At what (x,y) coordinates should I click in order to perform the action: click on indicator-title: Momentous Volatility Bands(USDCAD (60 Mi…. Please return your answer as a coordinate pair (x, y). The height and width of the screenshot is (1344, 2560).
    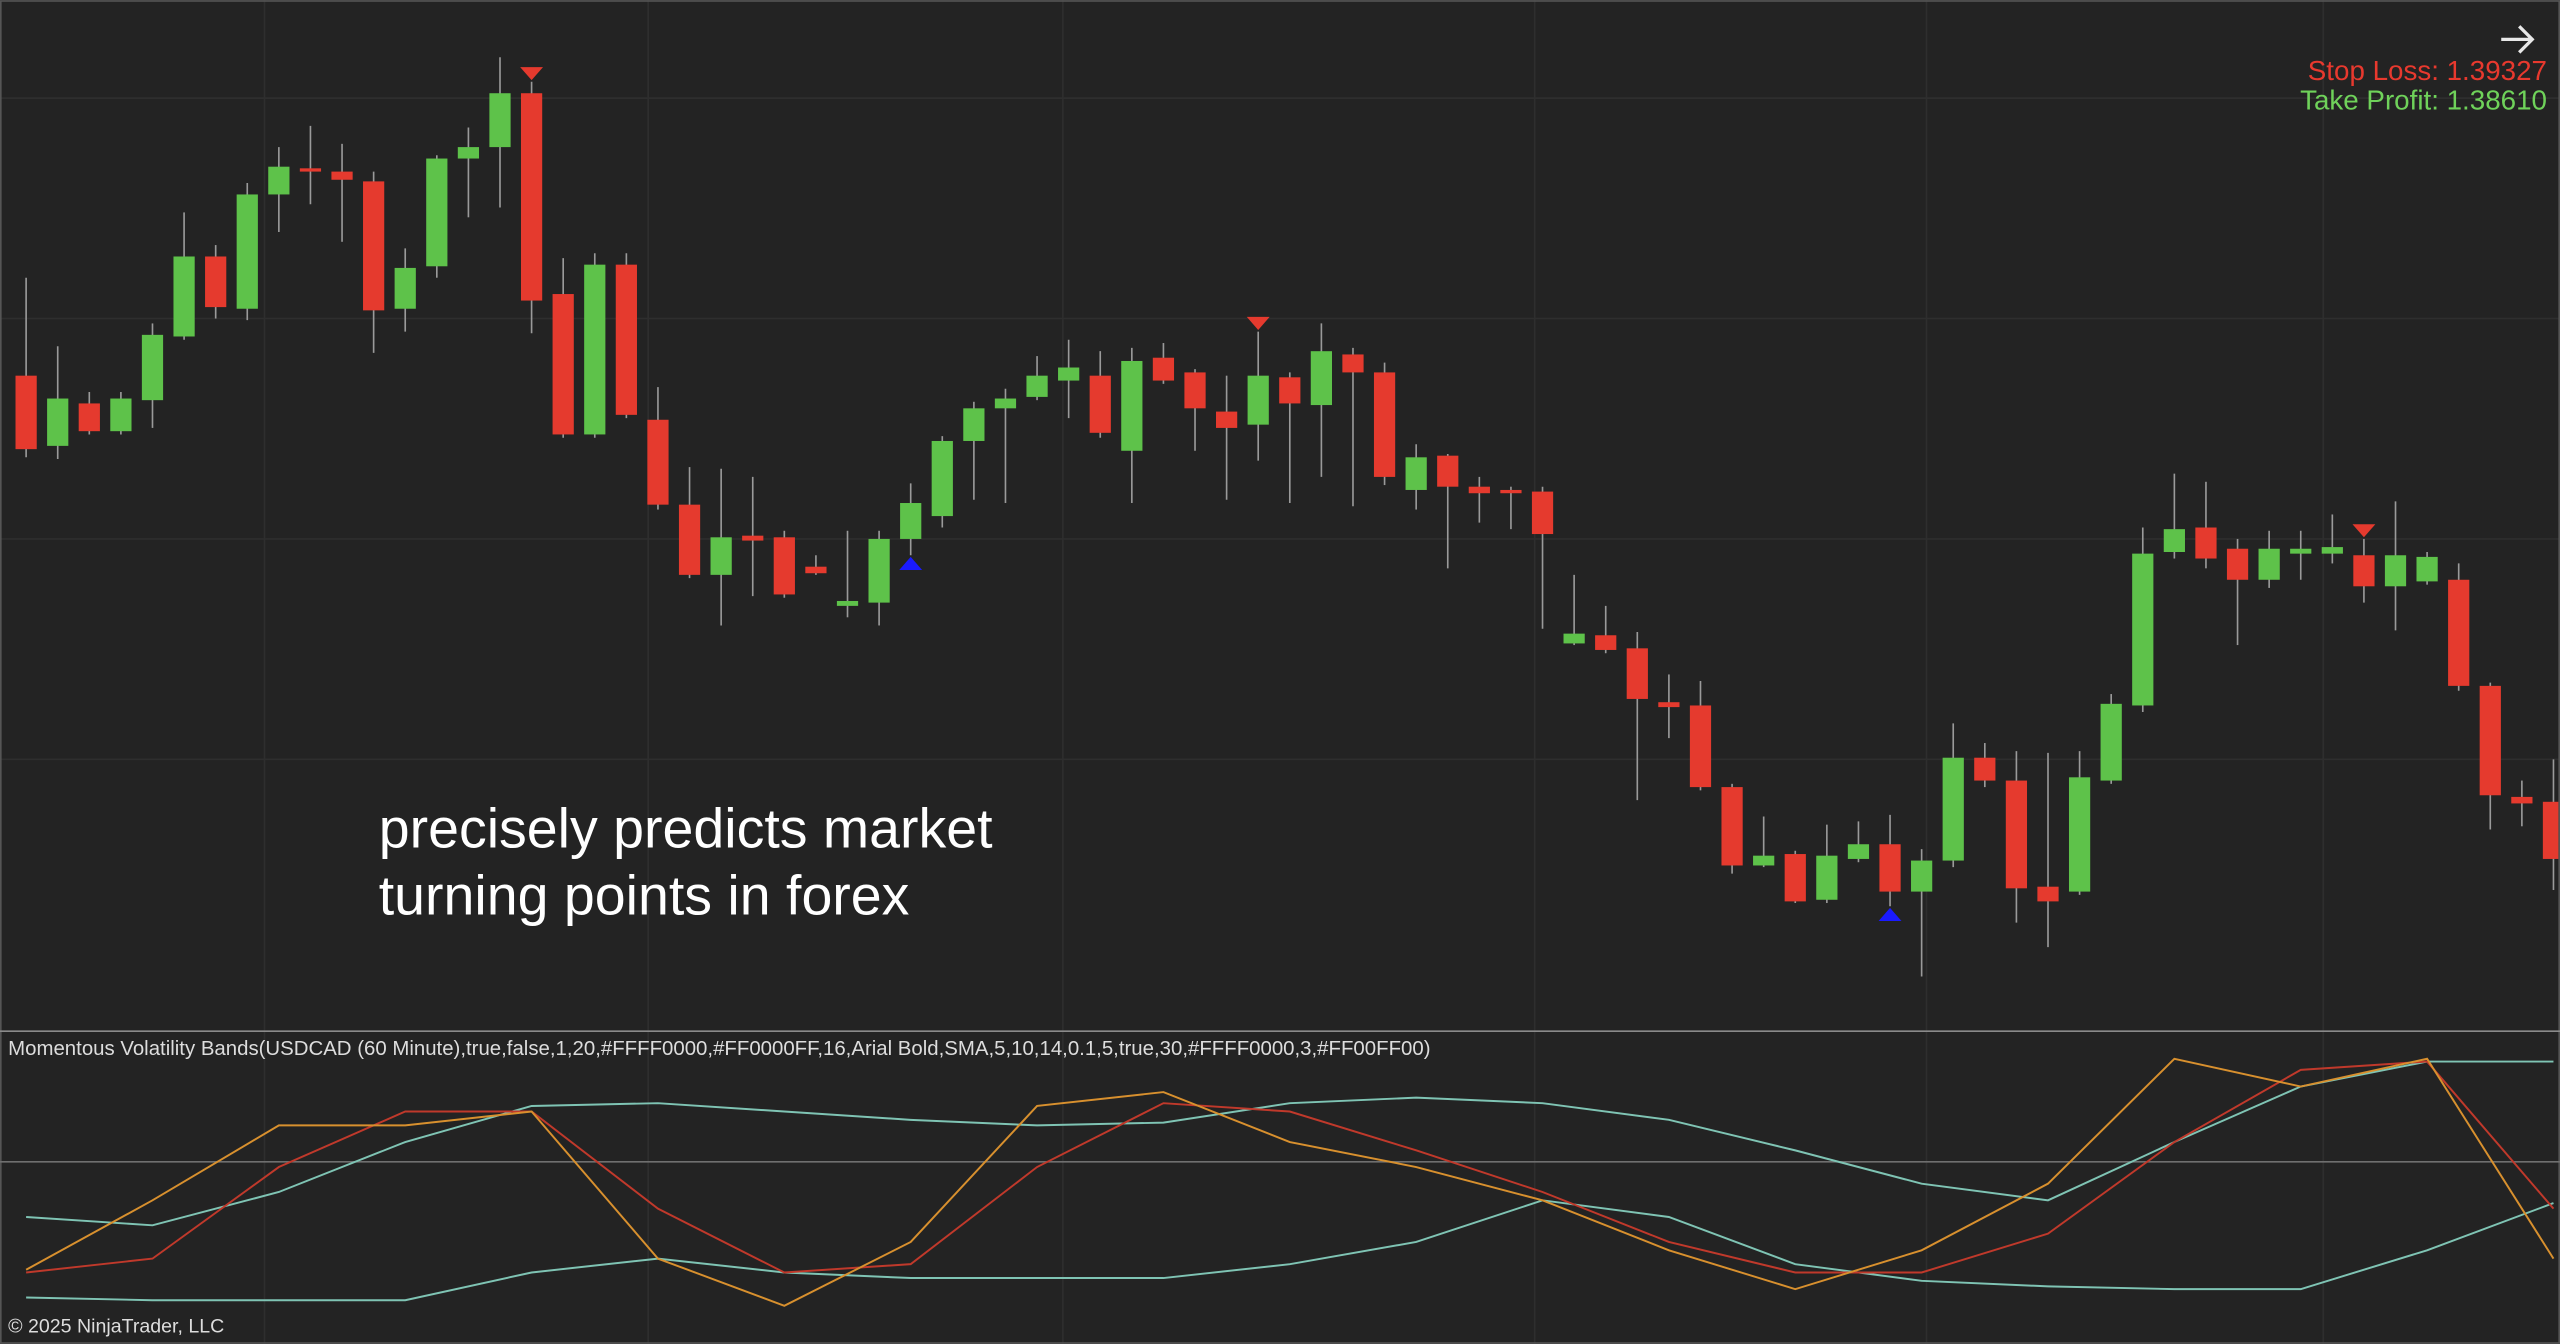
    Looking at the image, I should click on (719, 1049).